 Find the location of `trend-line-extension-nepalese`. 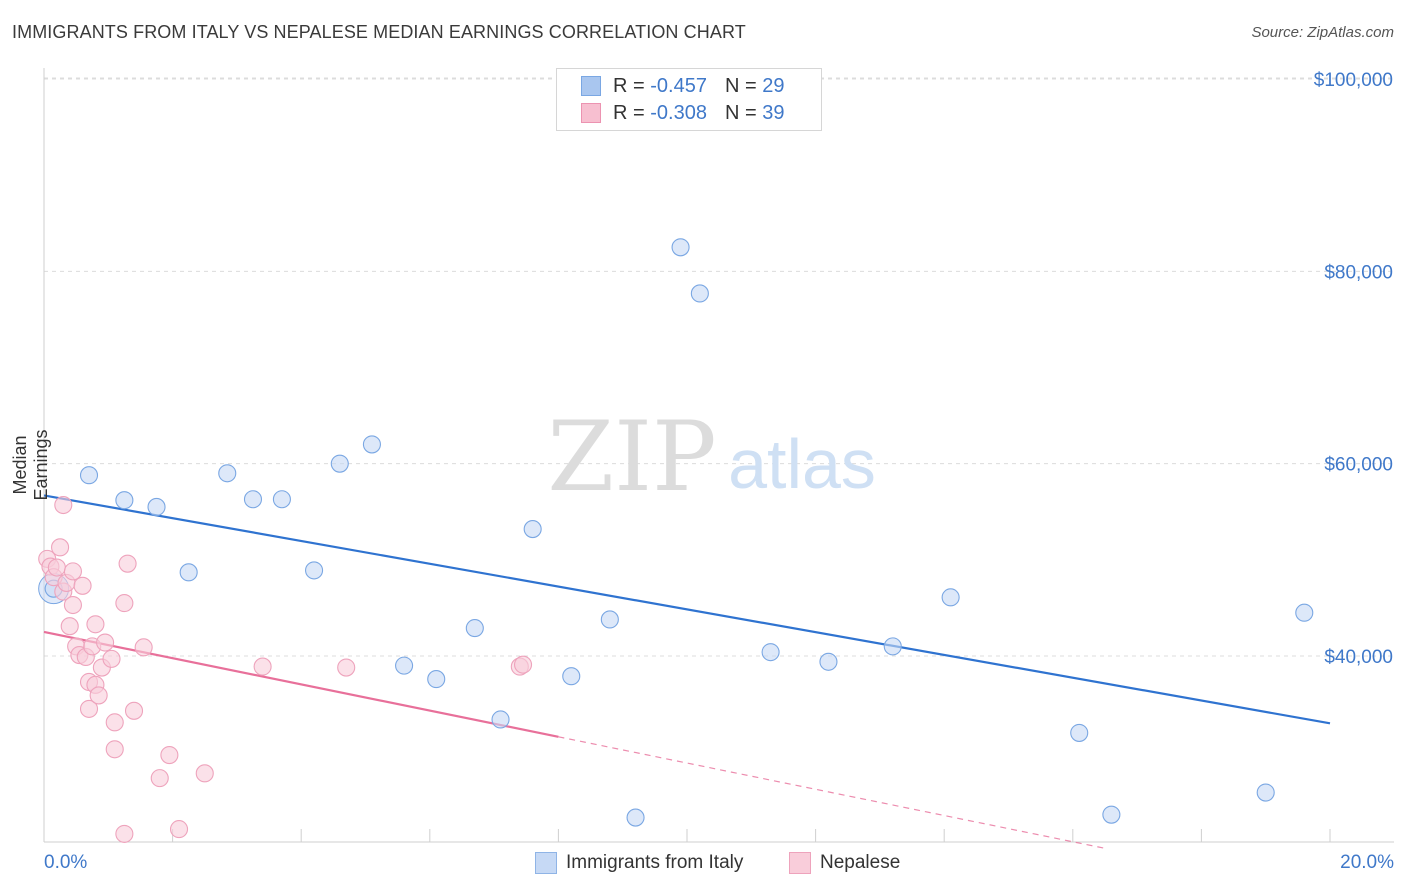

trend-line-extension-nepalese is located at coordinates (832, 792).